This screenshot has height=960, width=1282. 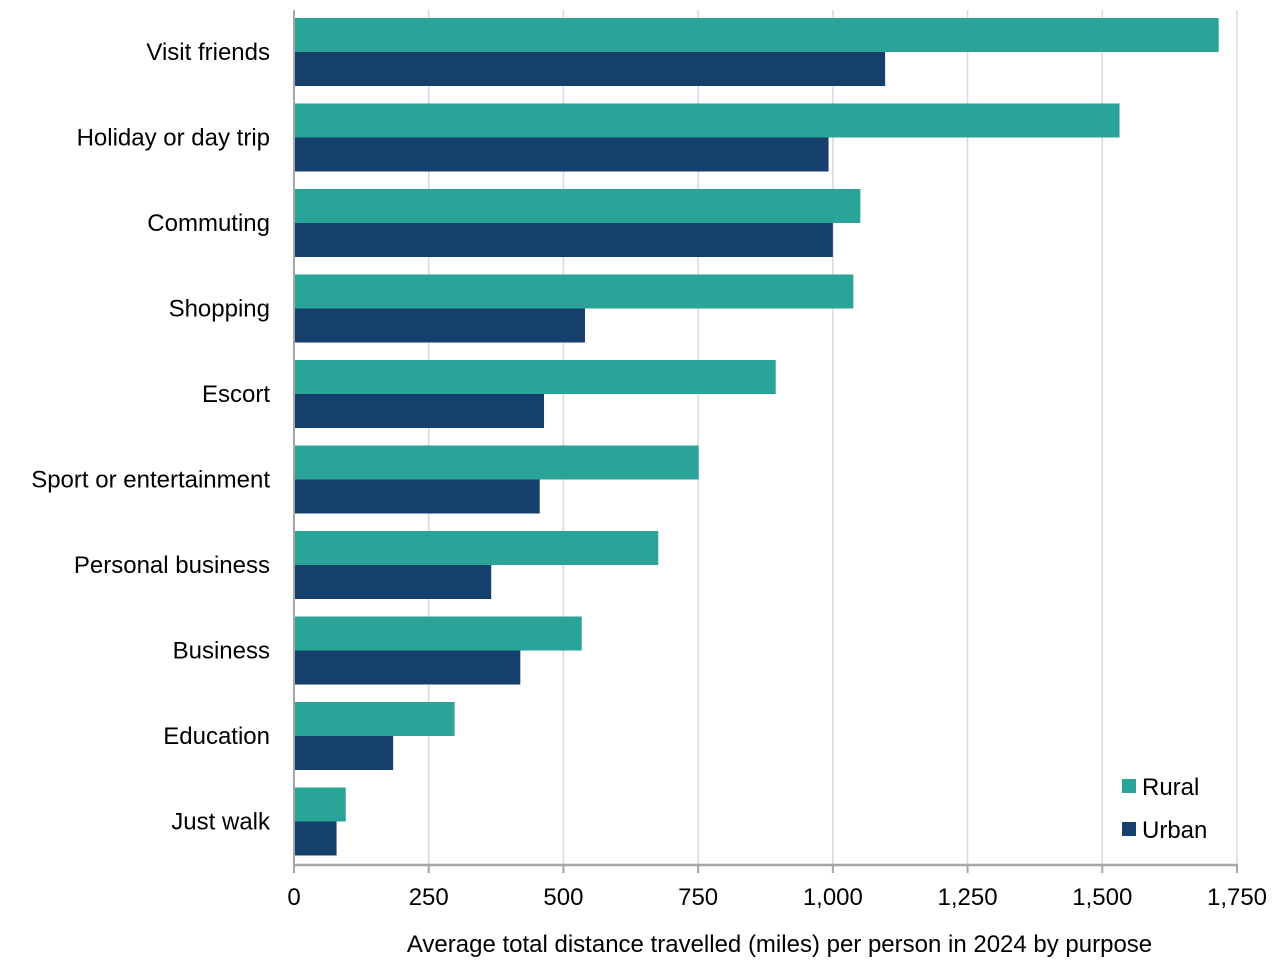 What do you see at coordinates (236, 394) in the screenshot?
I see `category-label: Escort` at bounding box center [236, 394].